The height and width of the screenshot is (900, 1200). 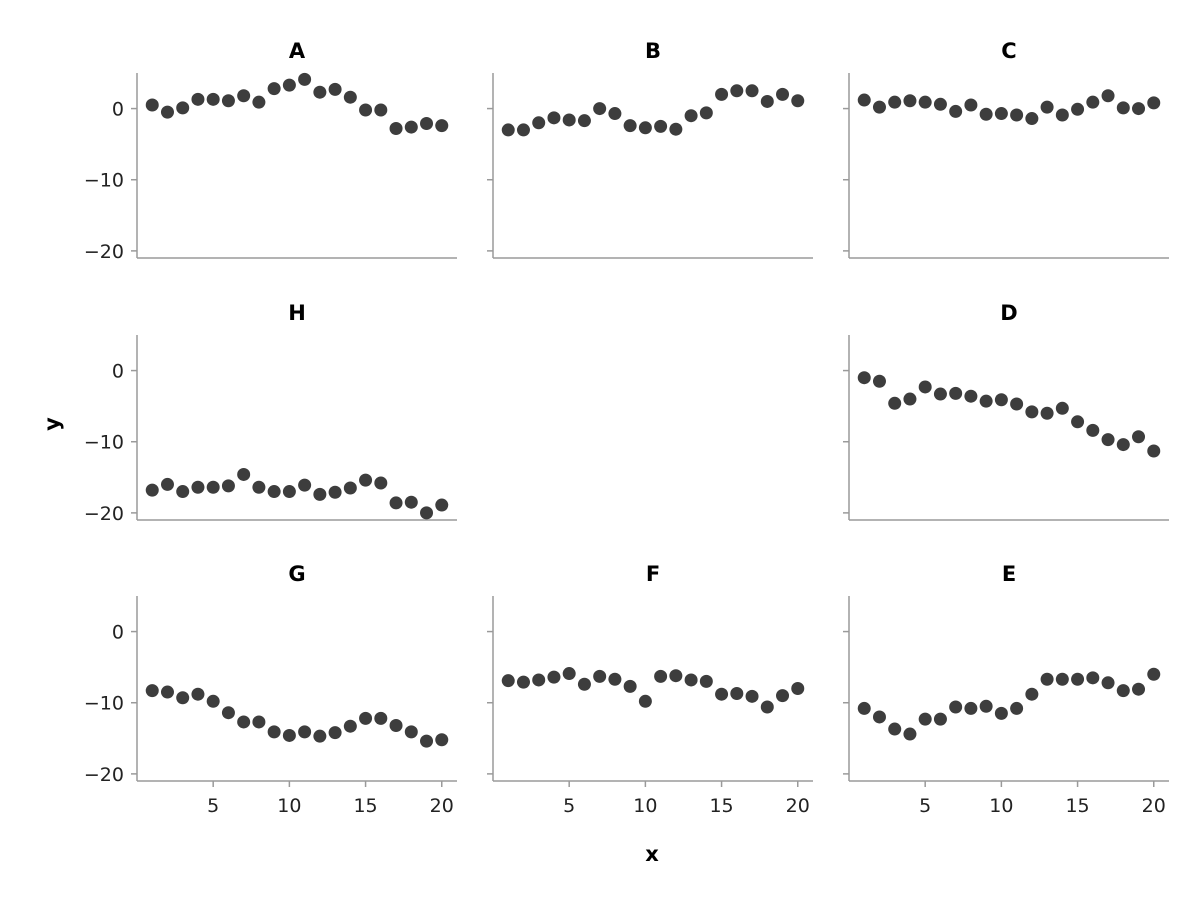 I want to click on x-tick-label: 20, so click(x=1154, y=806).